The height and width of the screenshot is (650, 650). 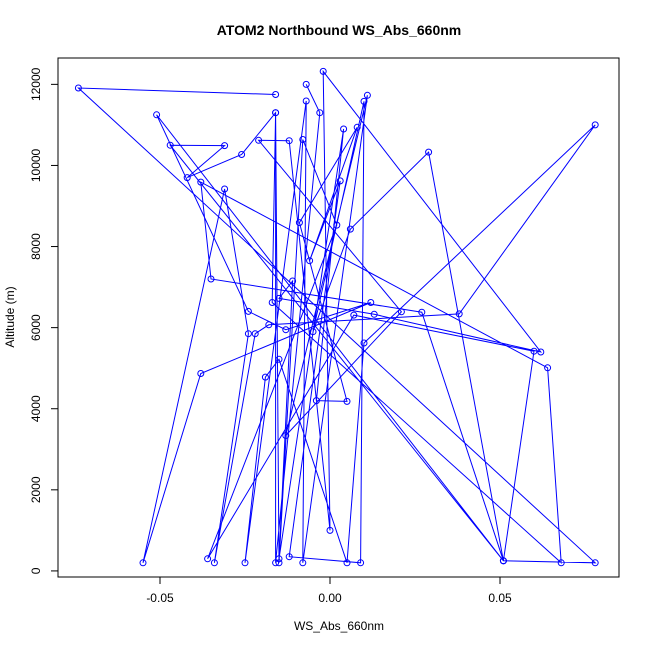 I want to click on y-tick-label: 8000, so click(x=36, y=246).